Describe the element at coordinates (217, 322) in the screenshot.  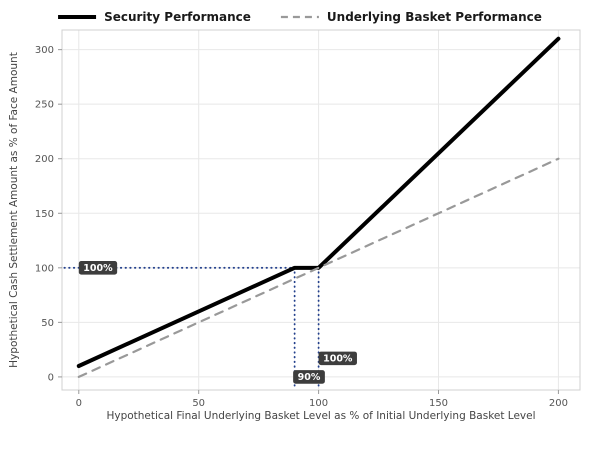
I see `annotations: 100%90%100%` at that location.